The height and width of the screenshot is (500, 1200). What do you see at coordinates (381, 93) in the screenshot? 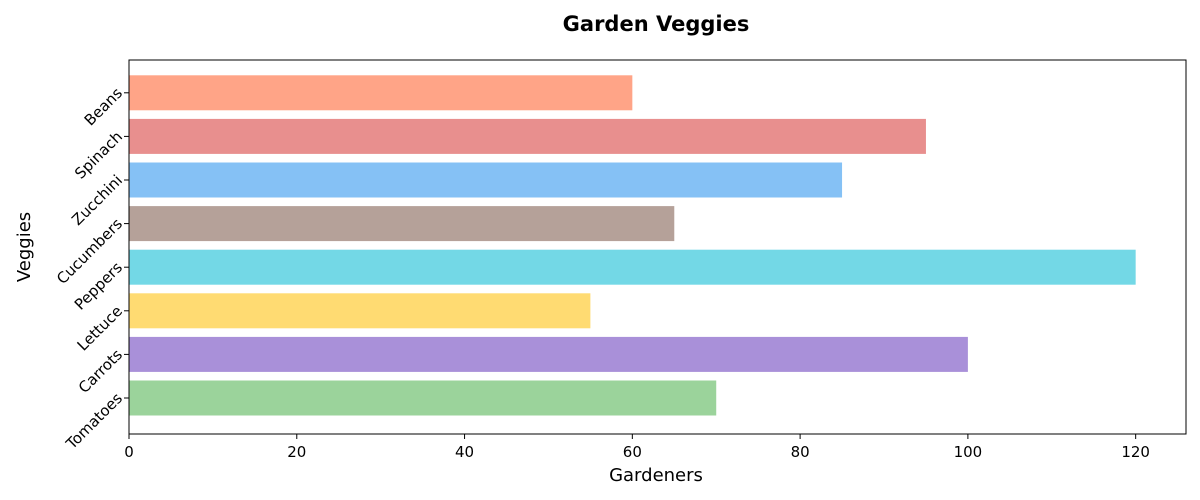
I see `bar-beans` at bounding box center [381, 93].